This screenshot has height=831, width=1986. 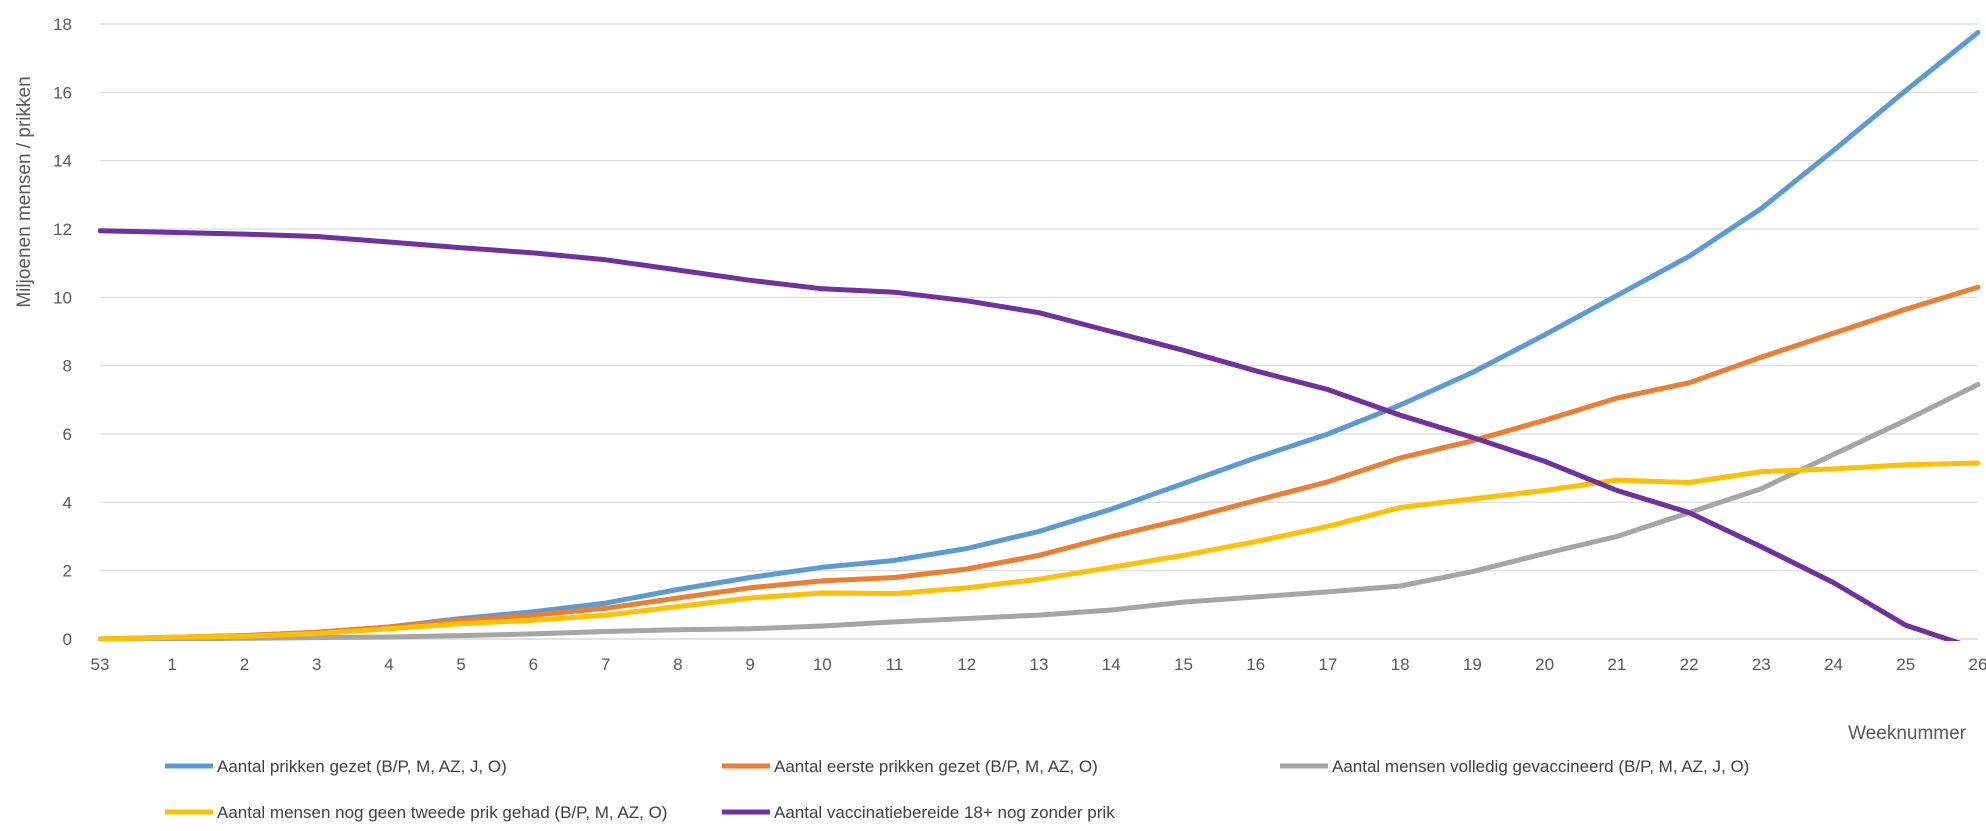 What do you see at coordinates (749, 664) in the screenshot?
I see `x-tick-label: 9` at bounding box center [749, 664].